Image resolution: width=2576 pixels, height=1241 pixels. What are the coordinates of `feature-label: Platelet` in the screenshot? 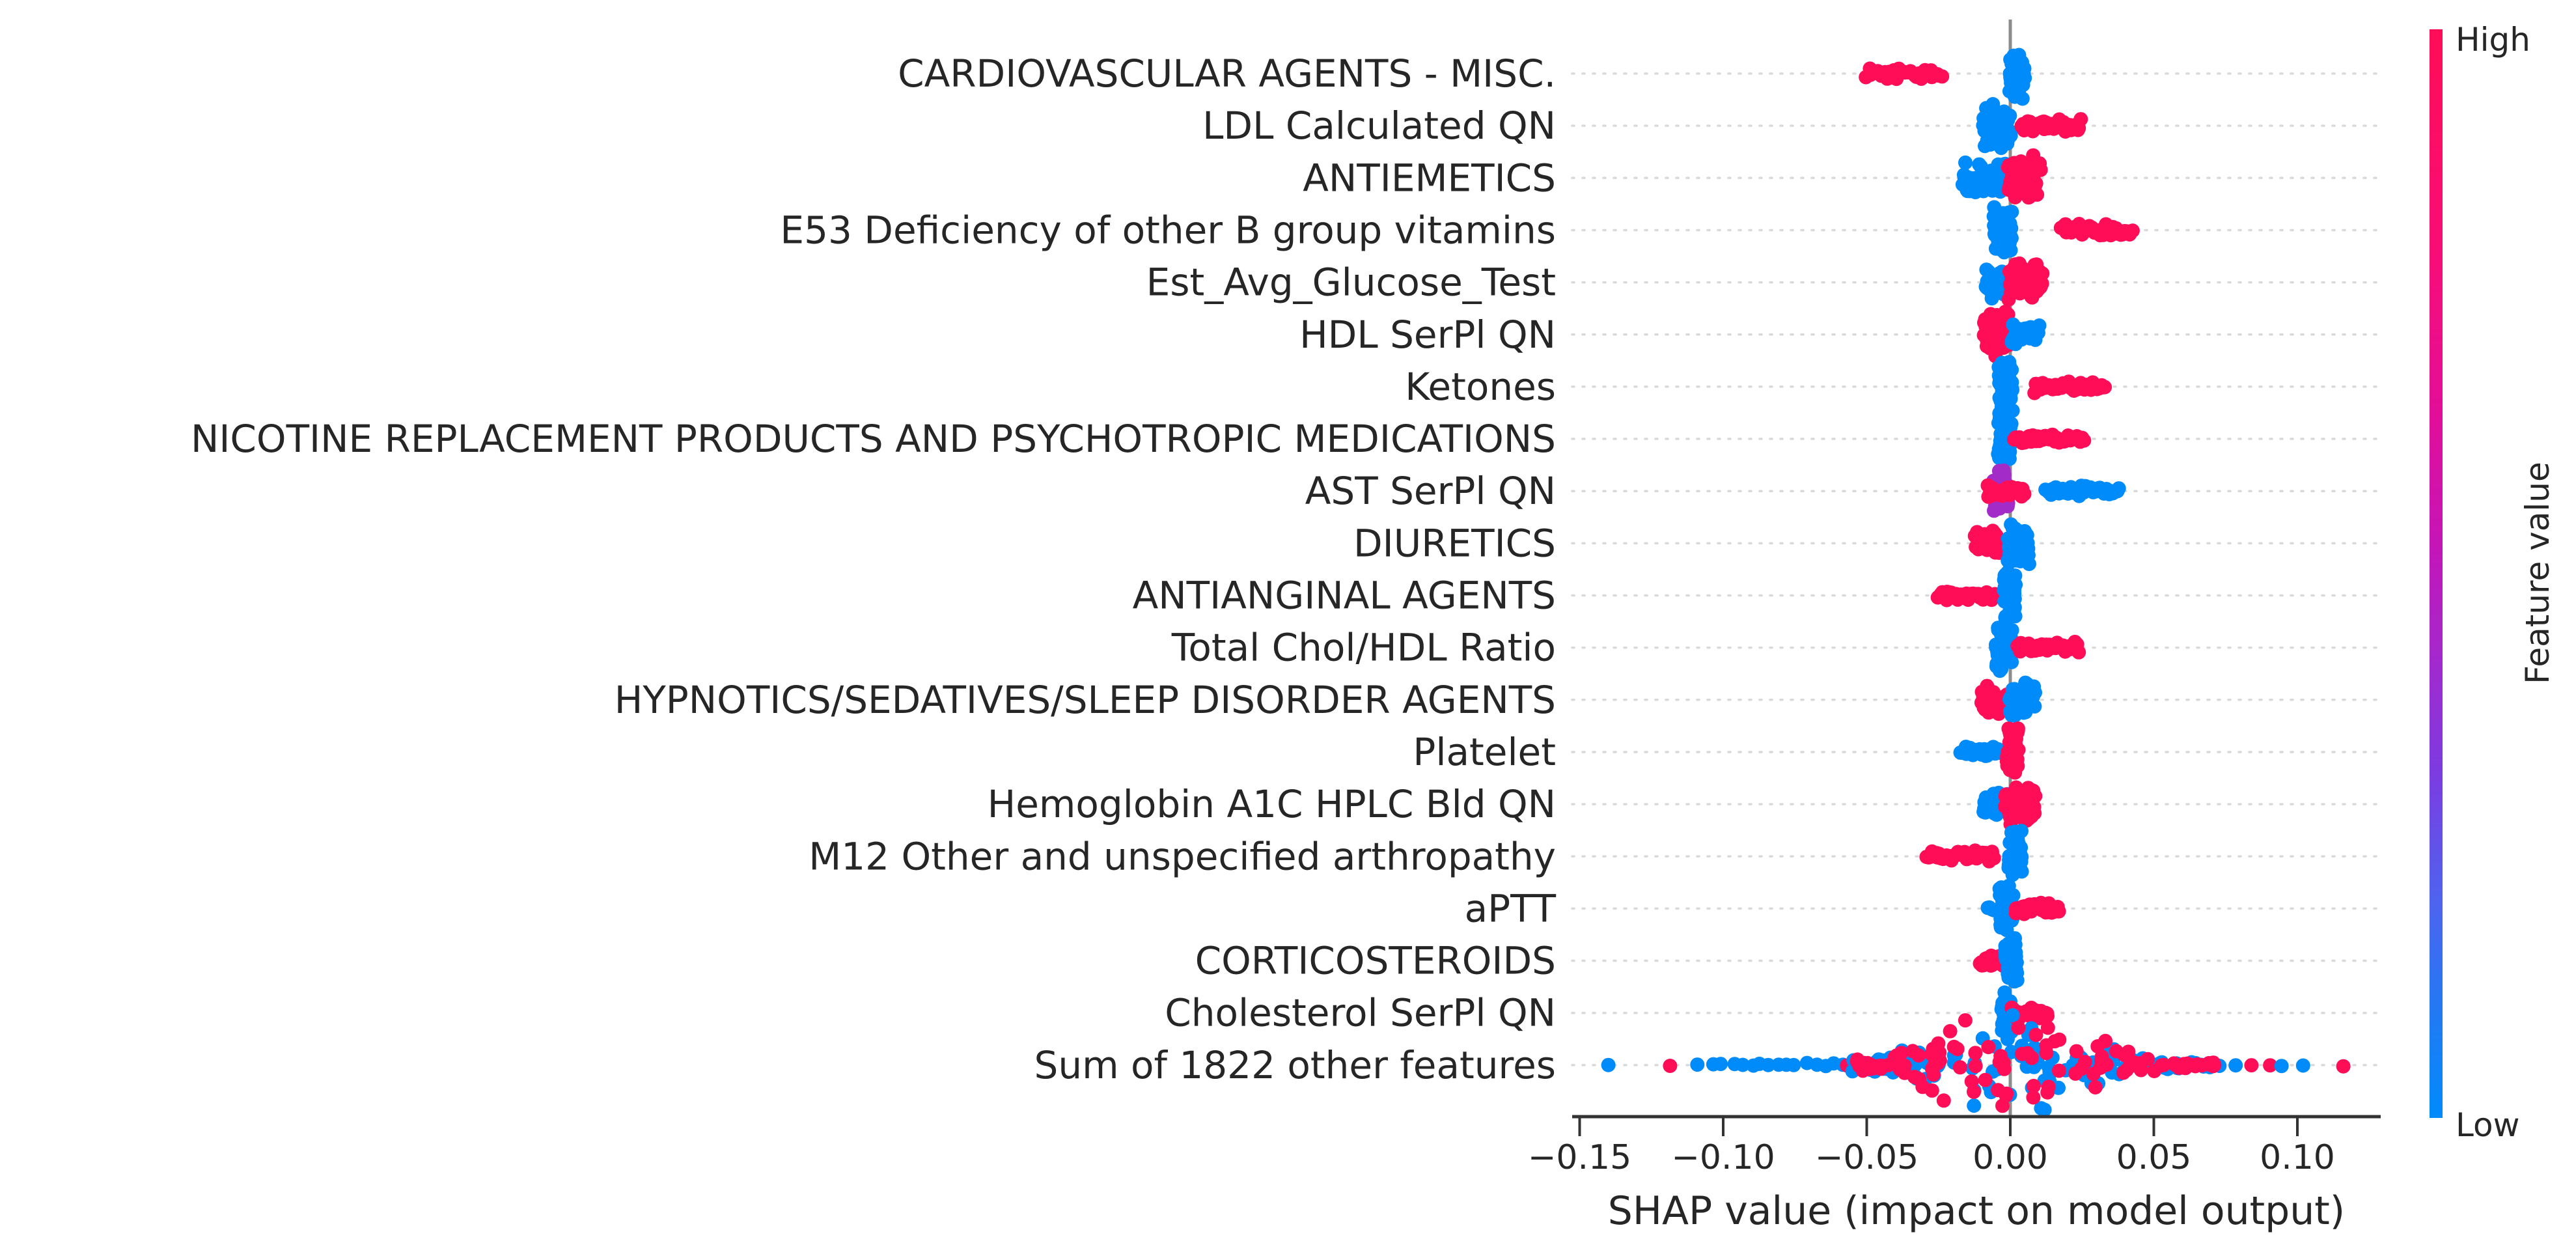 It's located at (1484, 752).